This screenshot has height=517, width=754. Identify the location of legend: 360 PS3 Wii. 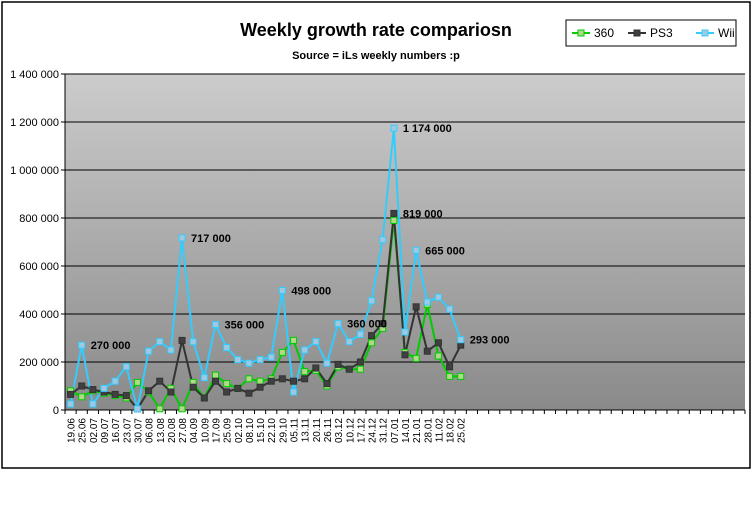
(651, 33).